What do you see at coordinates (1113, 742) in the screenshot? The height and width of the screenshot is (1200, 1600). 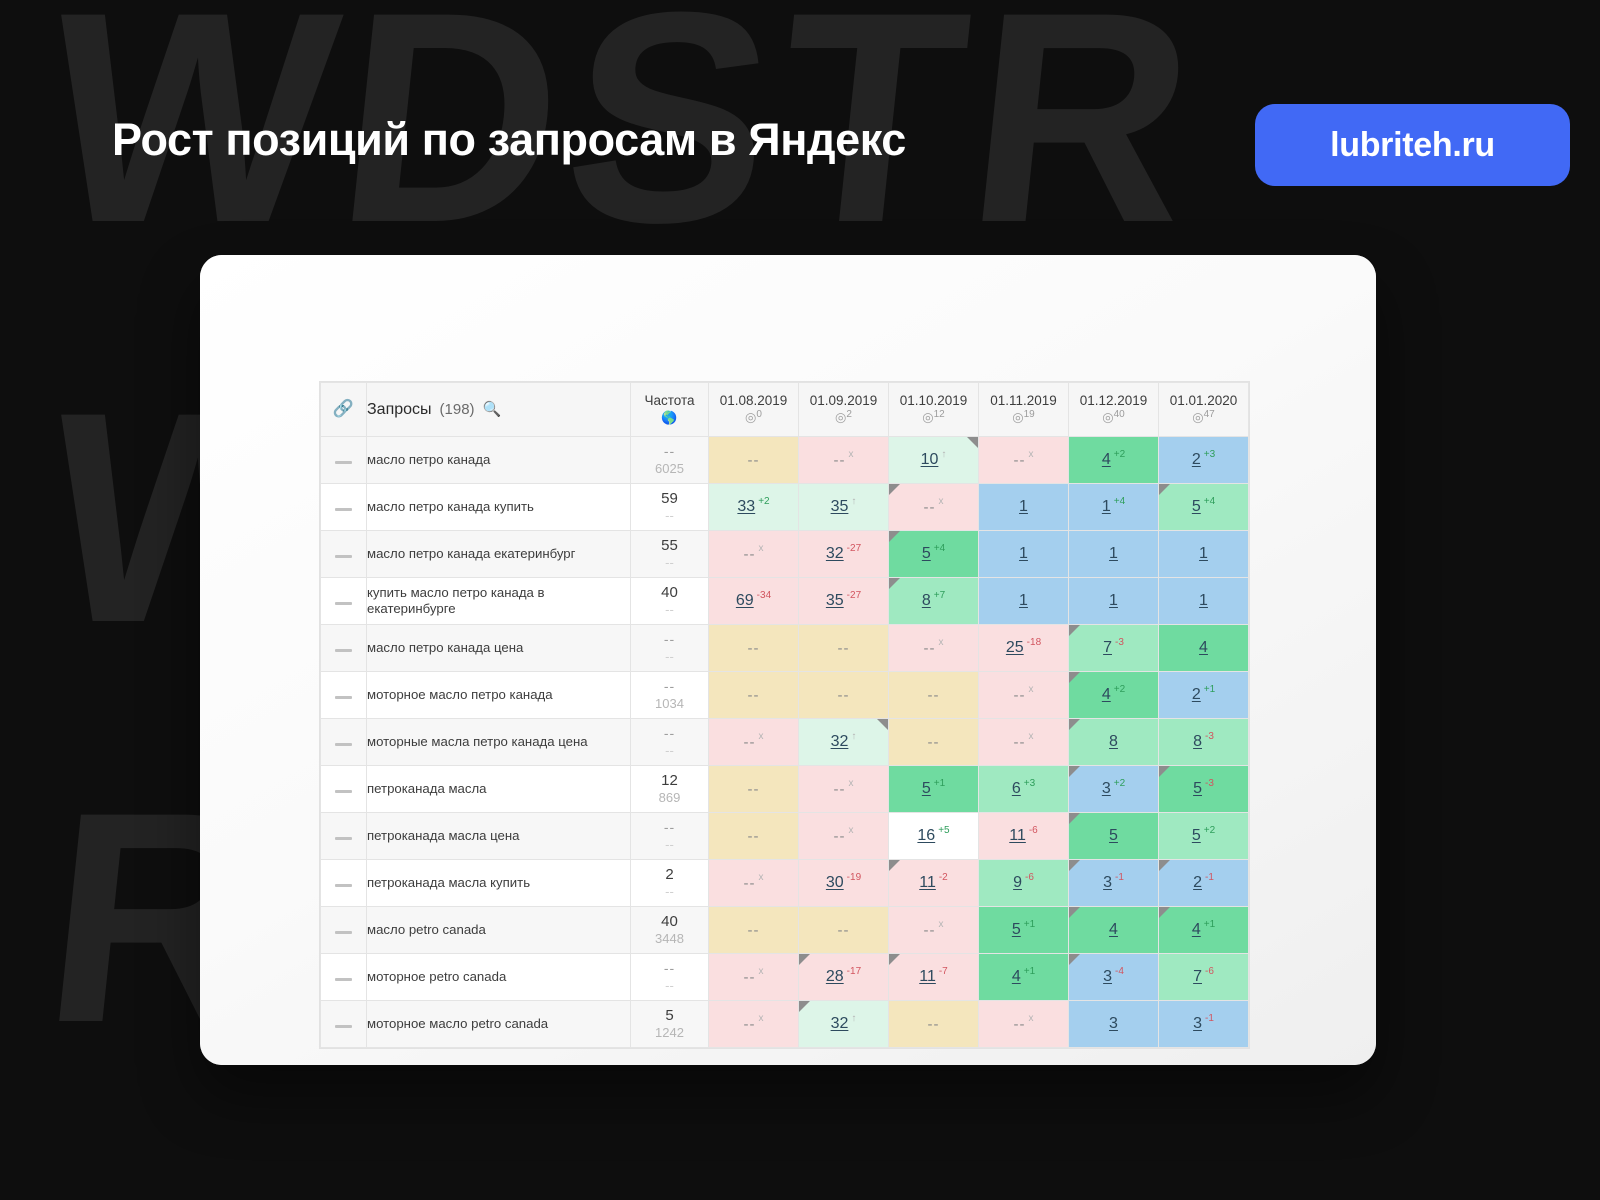 I see `position-cell: 8` at bounding box center [1113, 742].